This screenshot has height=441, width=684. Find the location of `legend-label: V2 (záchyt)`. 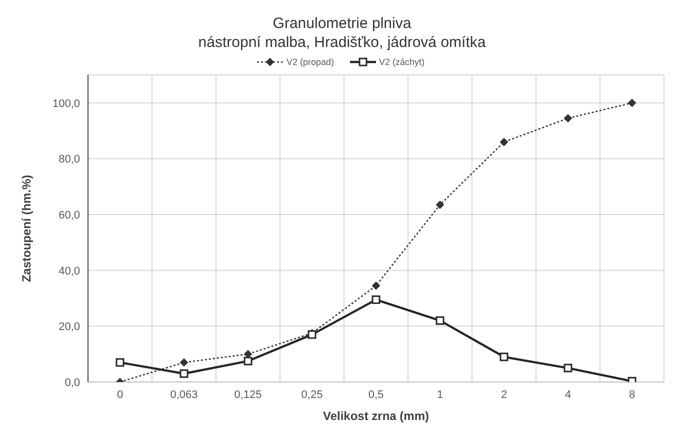

legend-label: V2 (záchyt) is located at coordinates (402, 62).